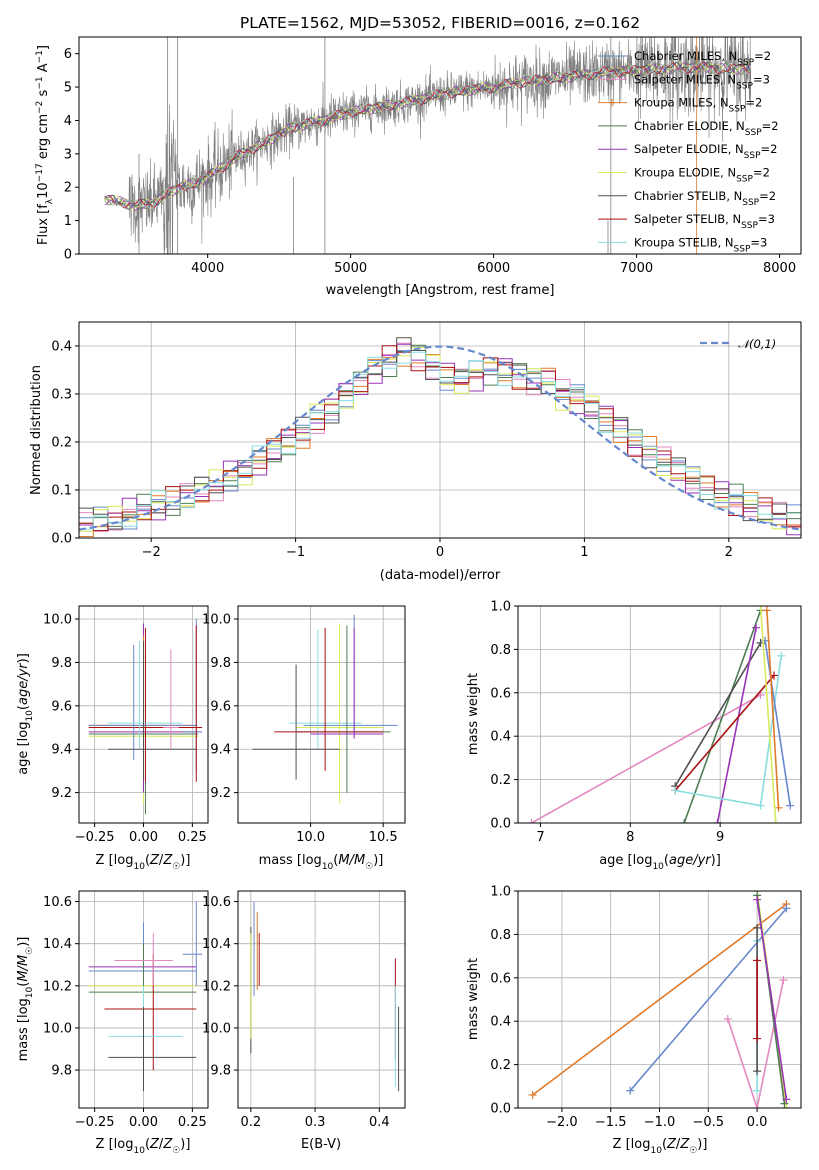 The height and width of the screenshot is (1170, 819). Describe the element at coordinates (500, 1065) in the screenshot. I see `y-tick-label: 0.2` at that location.